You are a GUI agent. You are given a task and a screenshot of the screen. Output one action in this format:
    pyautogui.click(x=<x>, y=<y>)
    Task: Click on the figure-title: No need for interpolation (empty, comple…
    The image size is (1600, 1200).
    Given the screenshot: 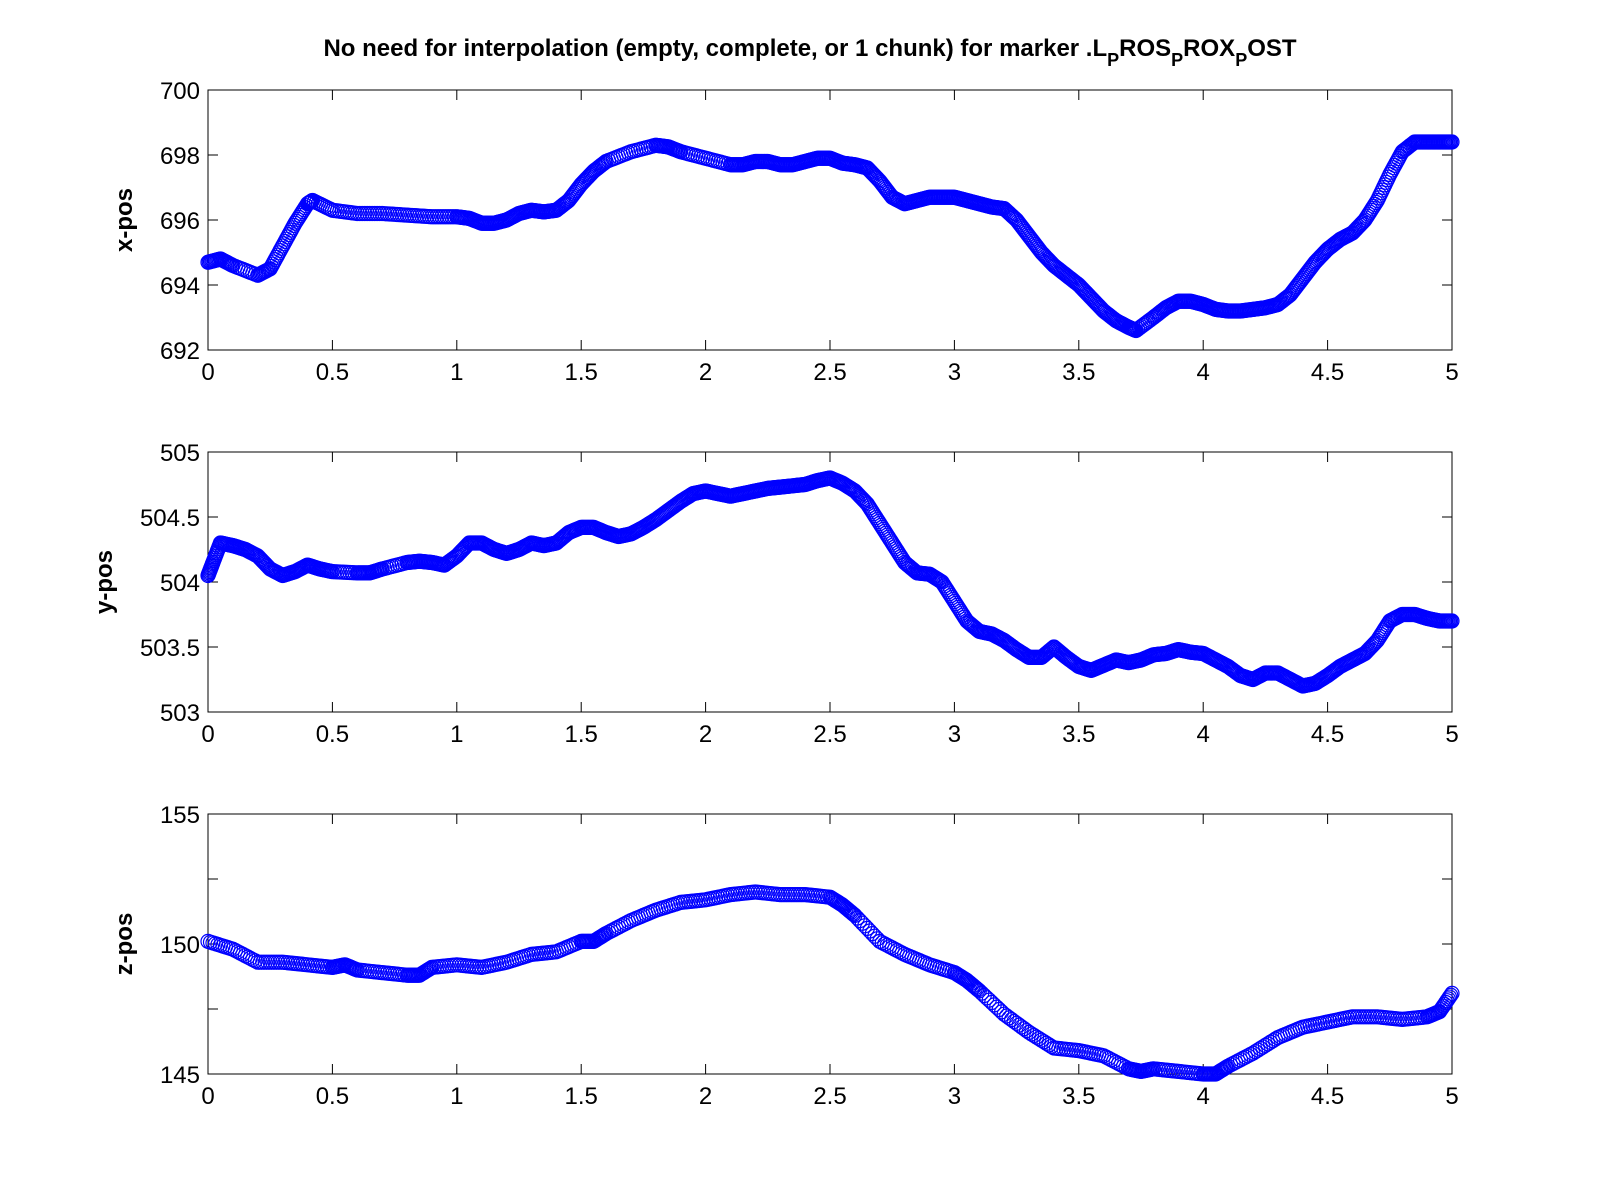 What is the action you would take?
    pyautogui.click(x=809, y=52)
    